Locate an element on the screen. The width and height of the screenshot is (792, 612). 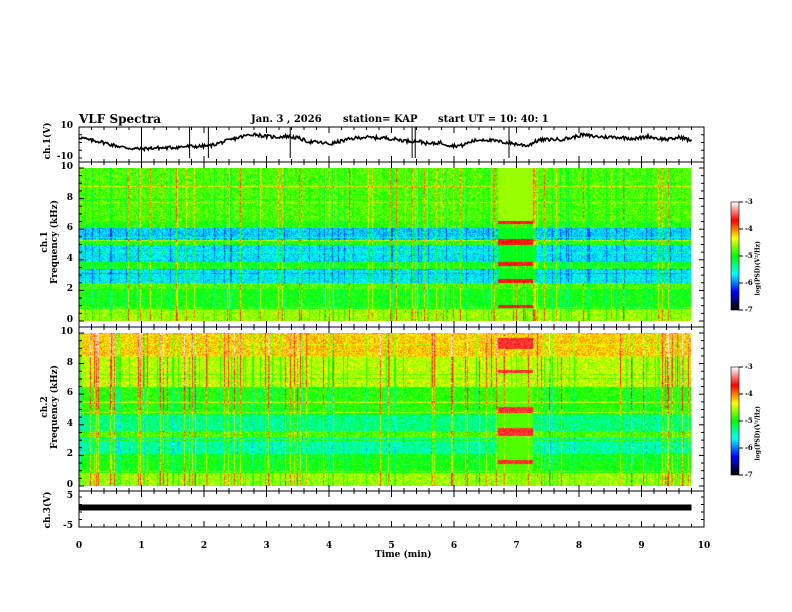
ch1-freq-ytick: 8 is located at coordinates (69, 197).